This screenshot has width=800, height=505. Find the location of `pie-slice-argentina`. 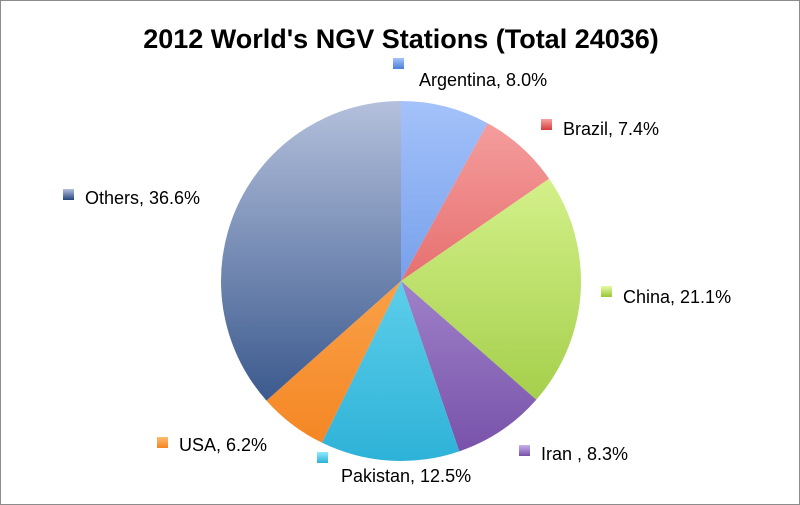

pie-slice-argentina is located at coordinates (444, 191).